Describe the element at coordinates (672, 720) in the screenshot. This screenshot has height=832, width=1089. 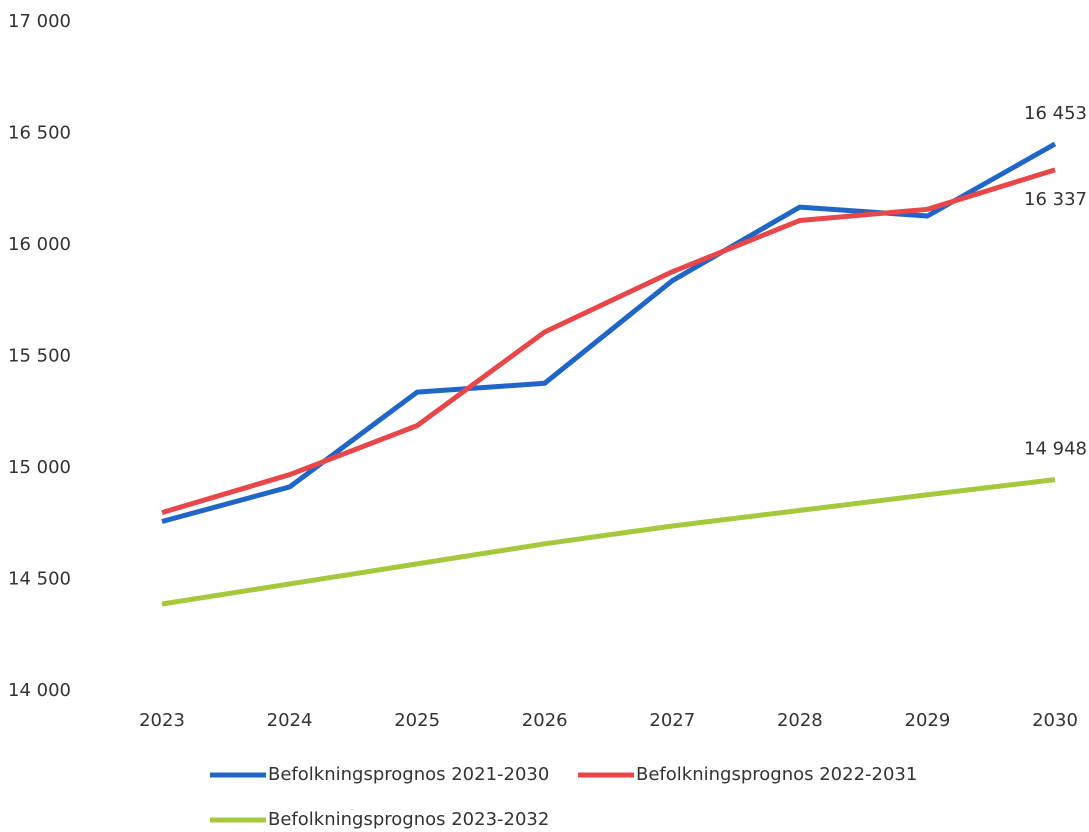
I see `x-tick-label: 2027` at that location.